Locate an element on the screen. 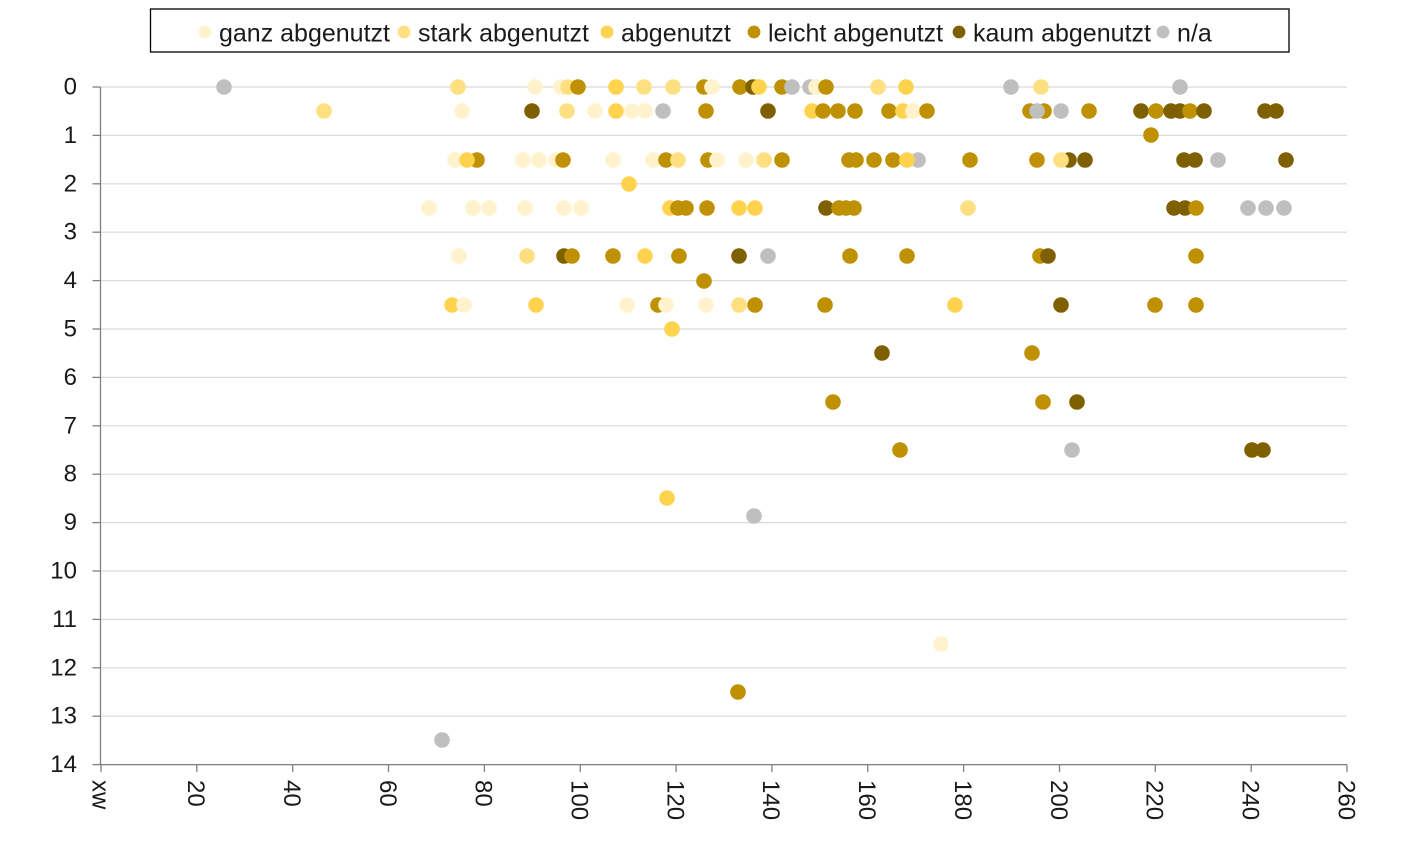  svg-text: 80 is located at coordinates (483, 793).